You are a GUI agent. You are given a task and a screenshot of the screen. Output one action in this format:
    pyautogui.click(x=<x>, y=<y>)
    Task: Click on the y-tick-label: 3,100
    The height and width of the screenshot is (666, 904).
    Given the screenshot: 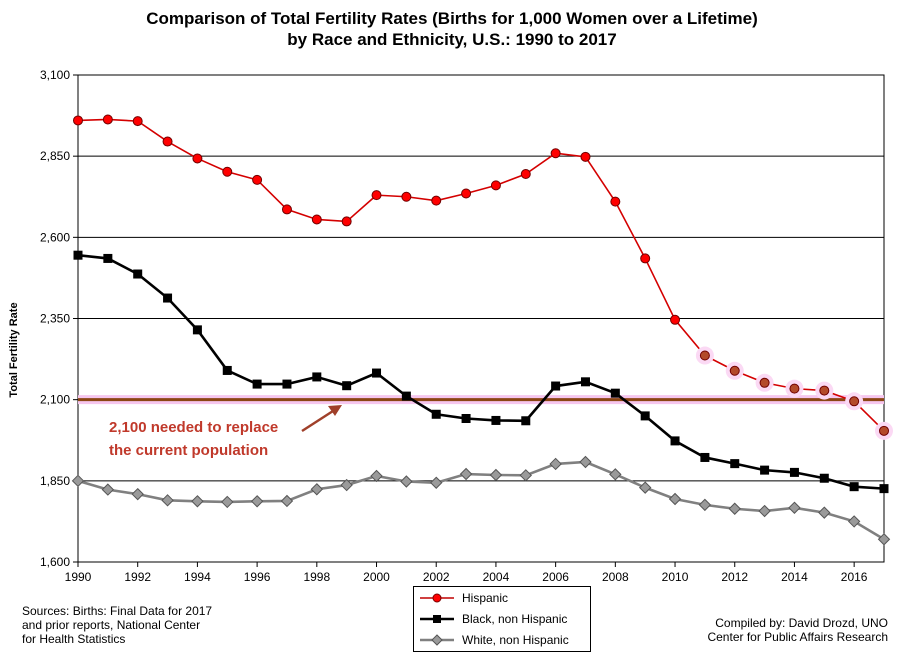 What is the action you would take?
    pyautogui.click(x=55, y=75)
    